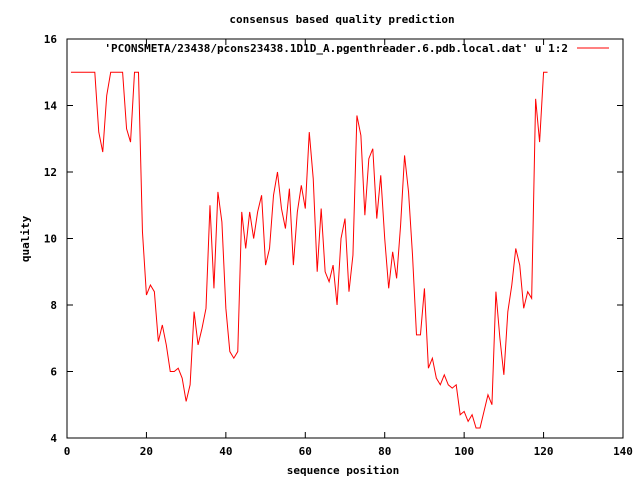 The height and width of the screenshot is (480, 640). Describe the element at coordinates (53, 438) in the screenshot. I see `y-tick-label: 4` at that location.